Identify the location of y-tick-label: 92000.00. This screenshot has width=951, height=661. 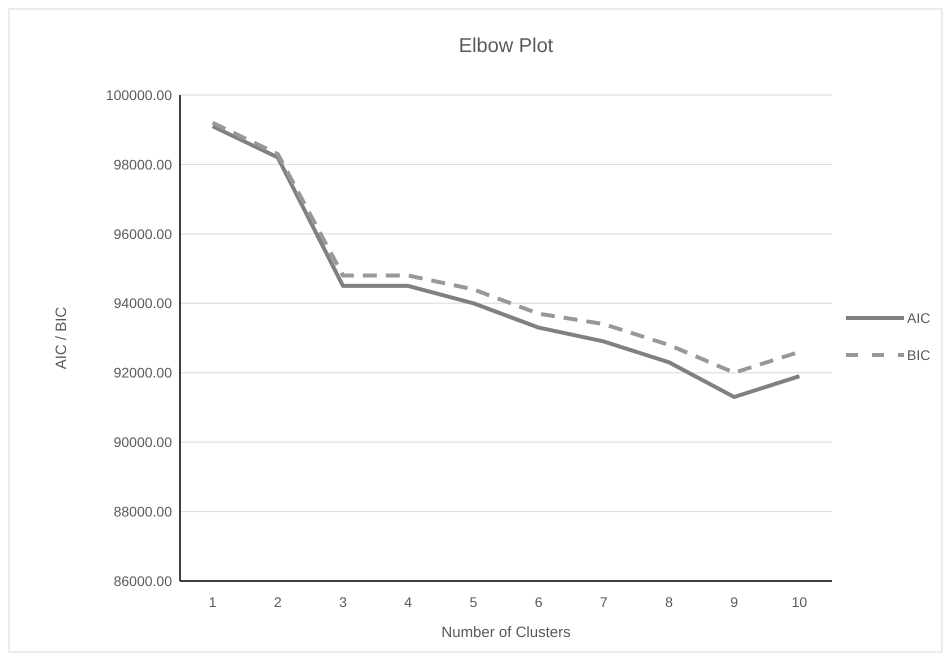
(143, 372).